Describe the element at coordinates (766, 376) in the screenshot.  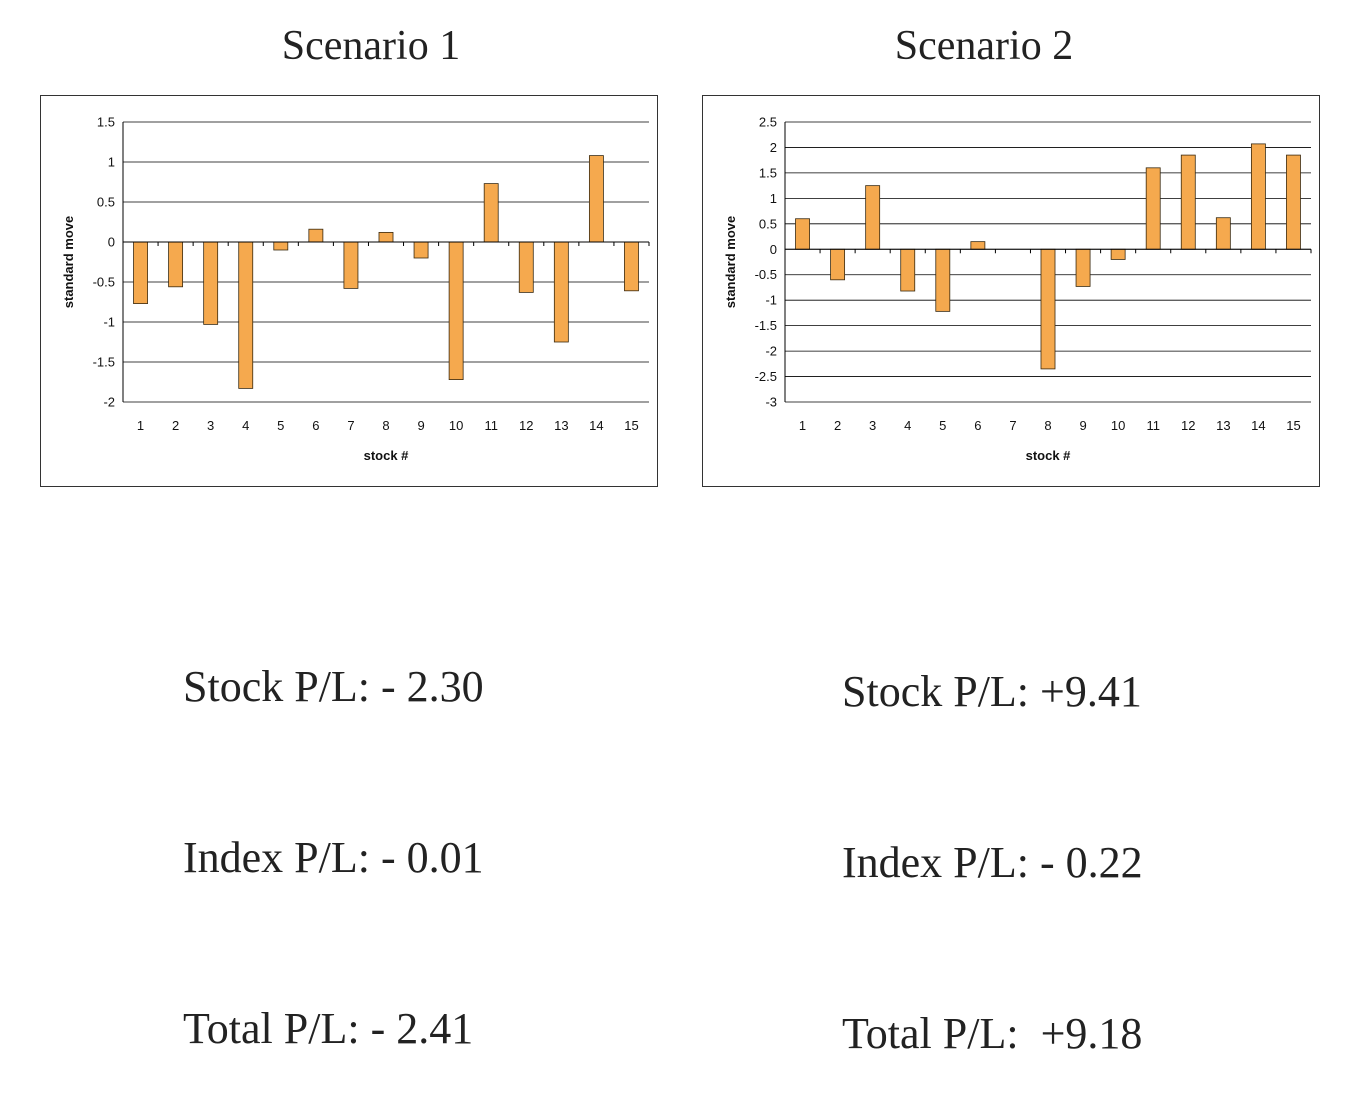
I see `y-tick-label: -2.5` at that location.